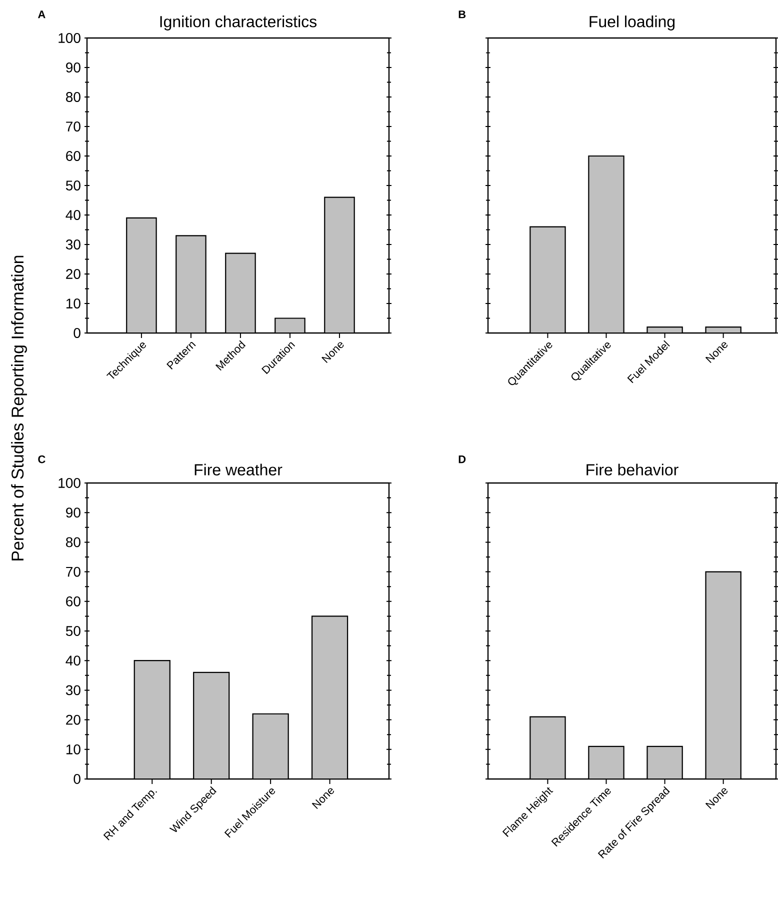  I want to click on chart-title: Fire behavior, so click(632, 470).